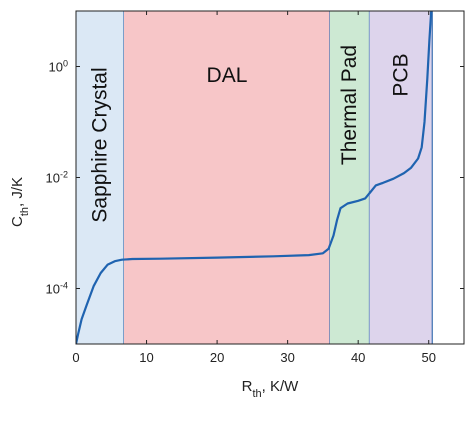 The image size is (474, 424). What do you see at coordinates (400, 74) in the screenshot?
I see `region-label: PCB` at bounding box center [400, 74].